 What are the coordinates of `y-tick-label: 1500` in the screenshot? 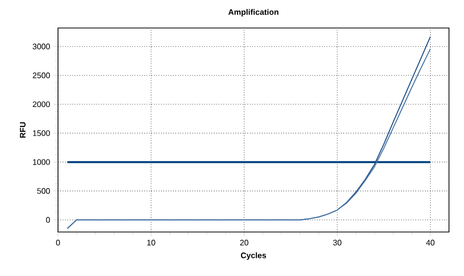 It's located at (41, 133).